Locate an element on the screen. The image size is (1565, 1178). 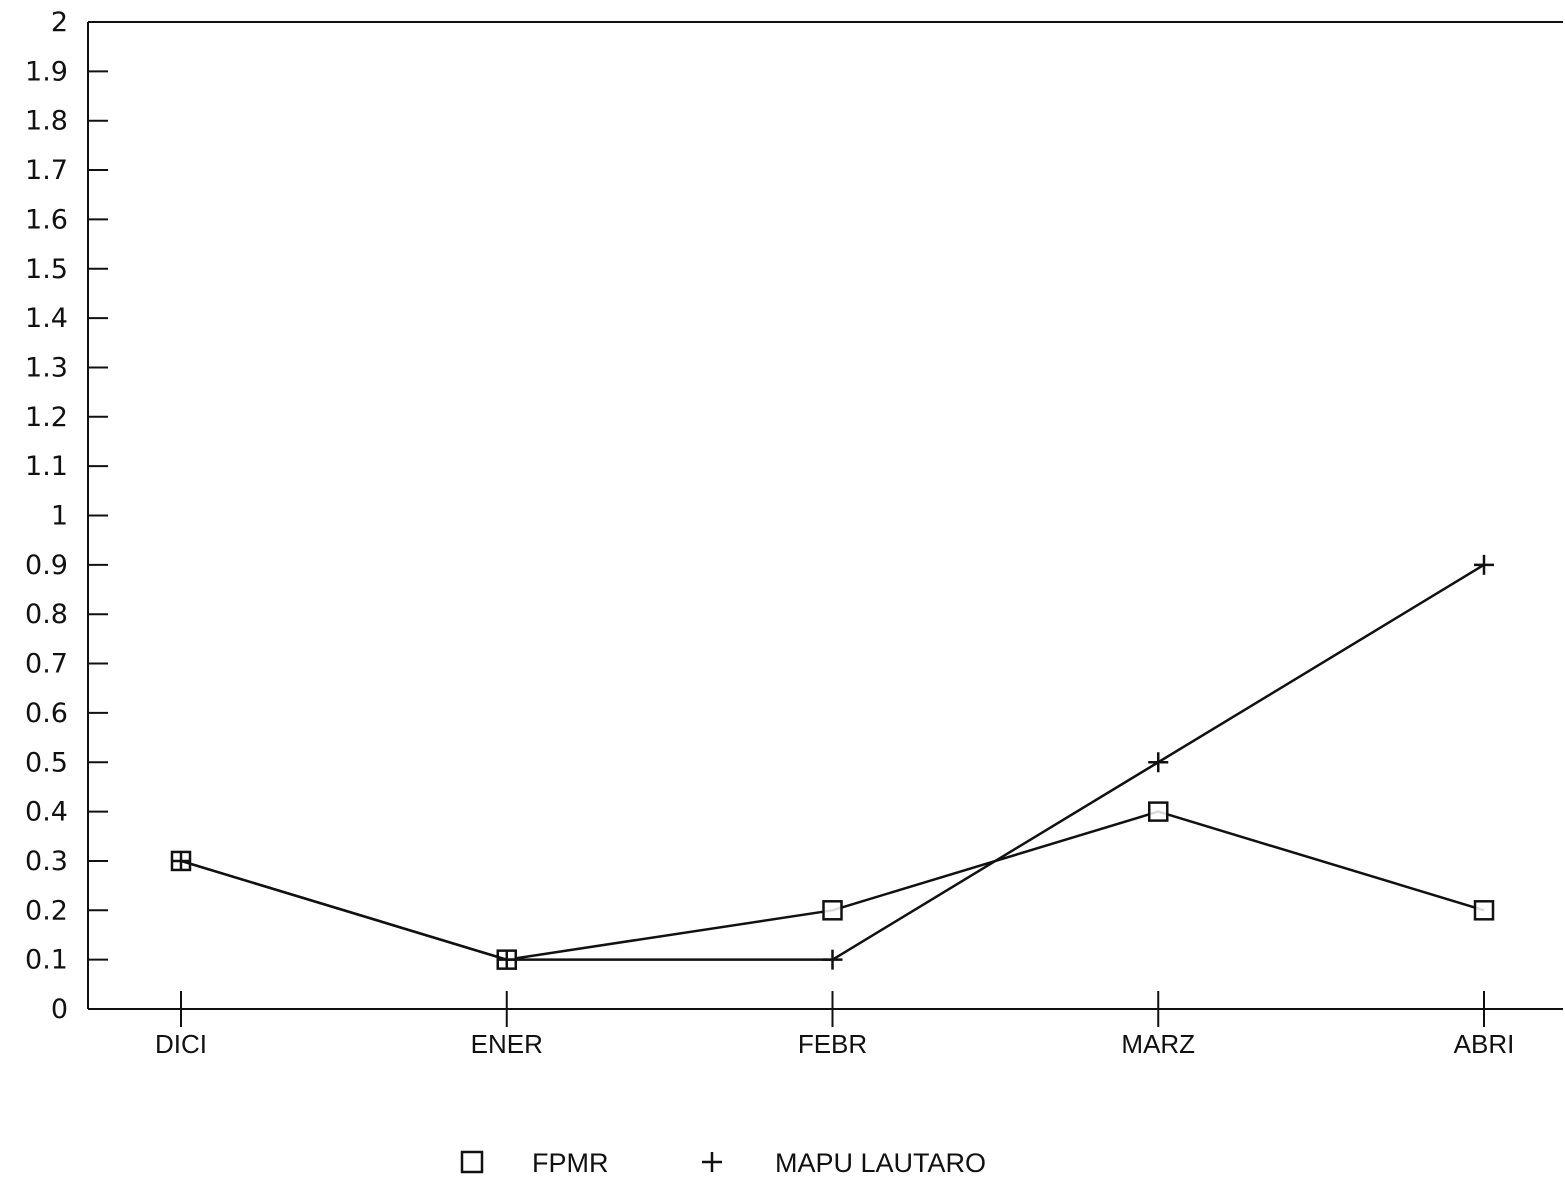
x-tick-label: DICI is located at coordinates (181, 1044).